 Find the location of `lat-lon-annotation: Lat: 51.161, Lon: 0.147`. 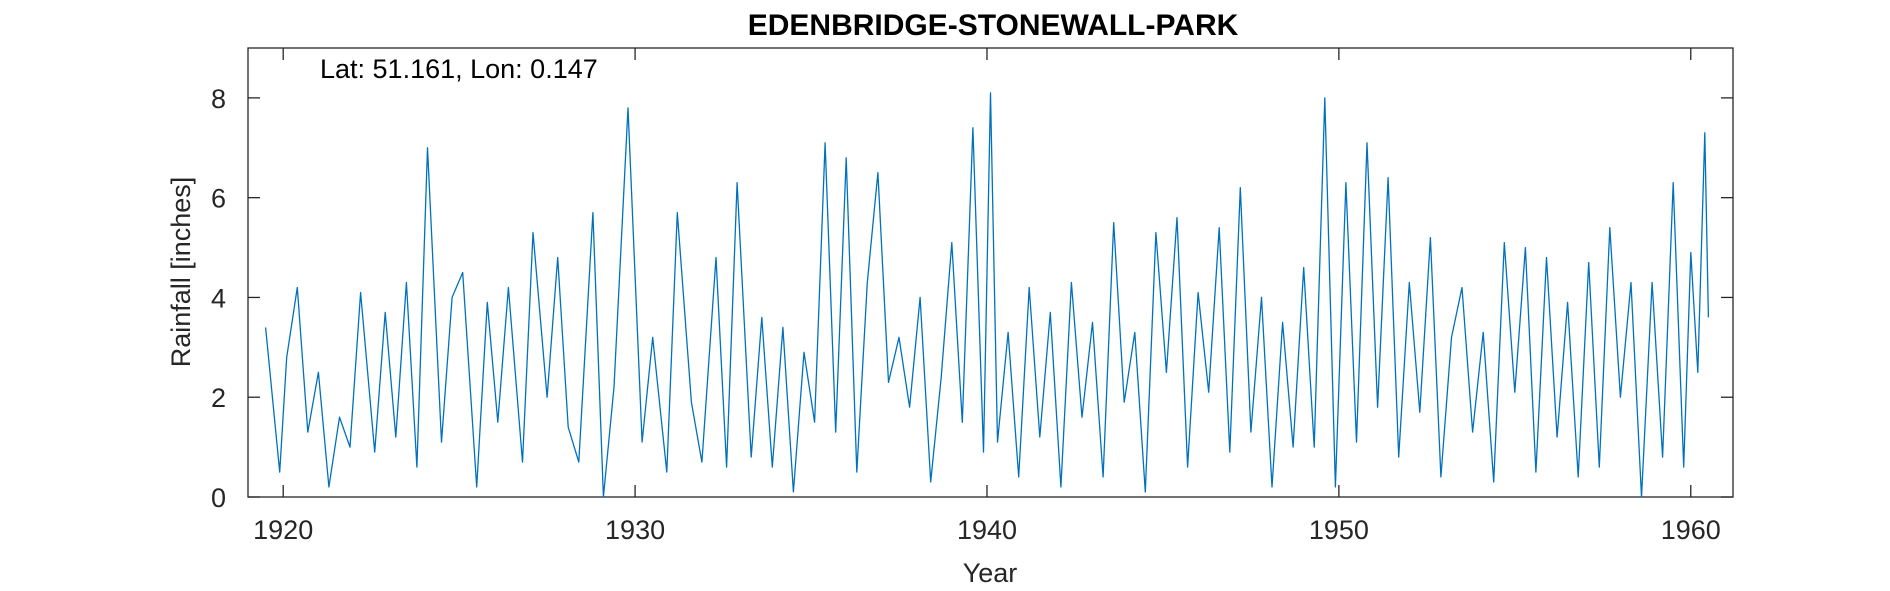

lat-lon-annotation: Lat: 51.161, Lon: 0.147 is located at coordinates (459, 69).